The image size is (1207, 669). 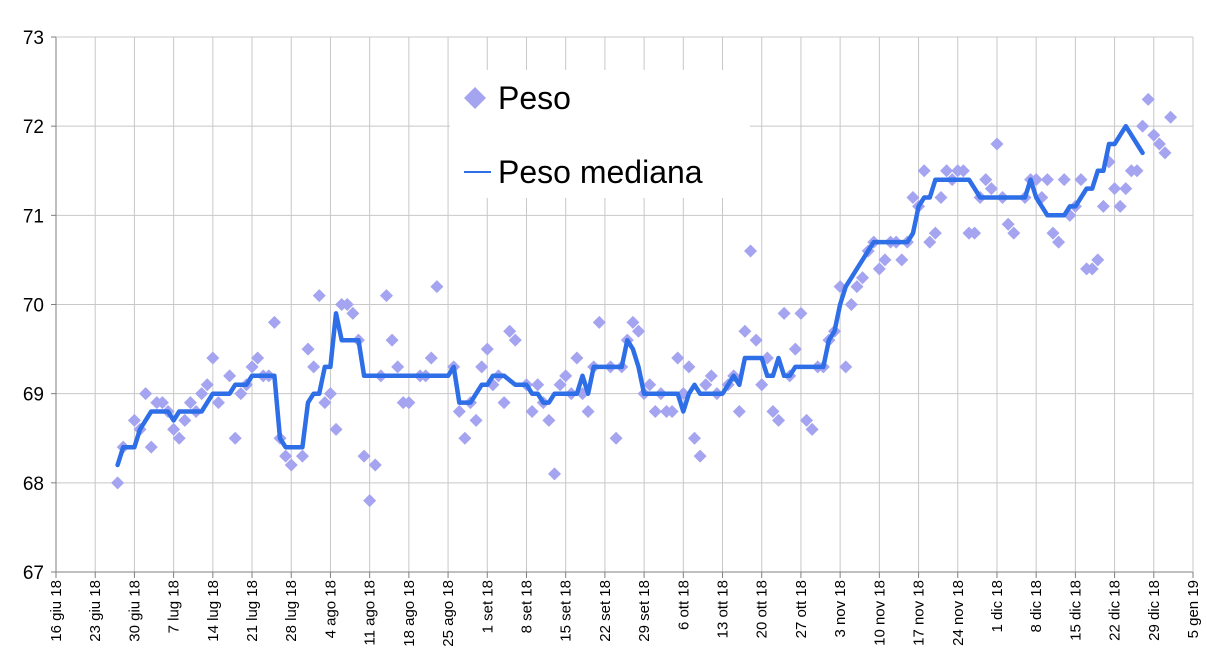 What do you see at coordinates (448, 613) in the screenshot?
I see `x-tick-label: 25 ago 18` at bounding box center [448, 613].